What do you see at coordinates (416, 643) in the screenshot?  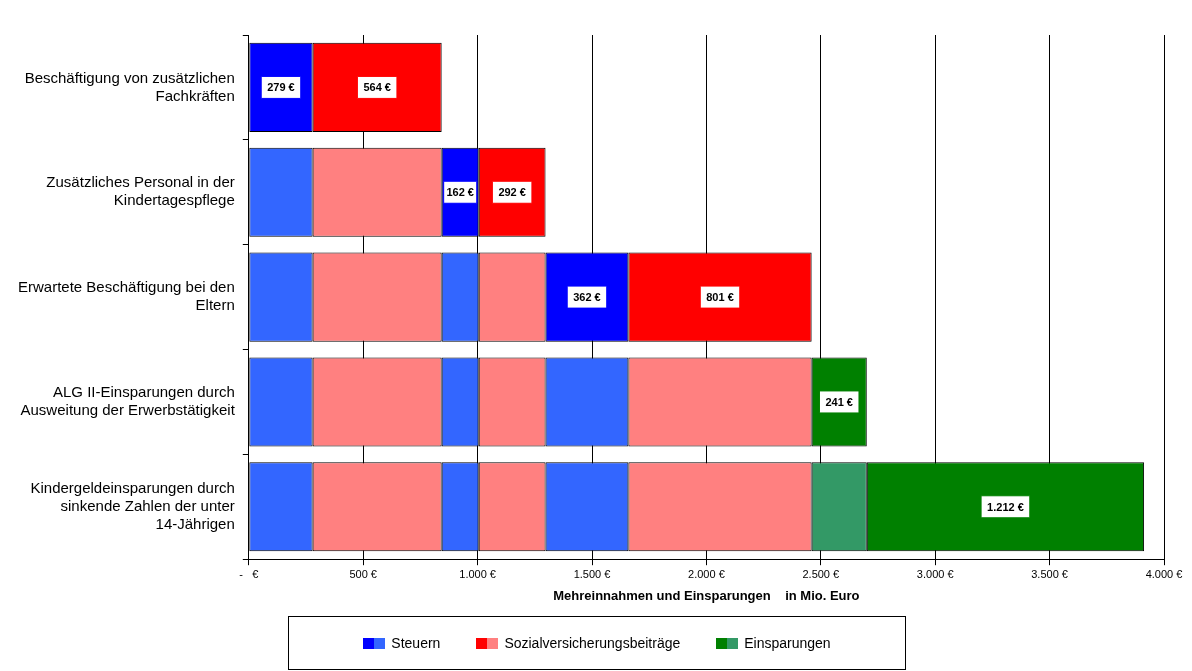 I see `legend-label: Steuern` at bounding box center [416, 643].